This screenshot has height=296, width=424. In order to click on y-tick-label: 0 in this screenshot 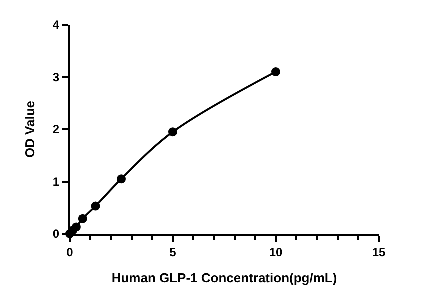, I will do `click(56, 234)`.